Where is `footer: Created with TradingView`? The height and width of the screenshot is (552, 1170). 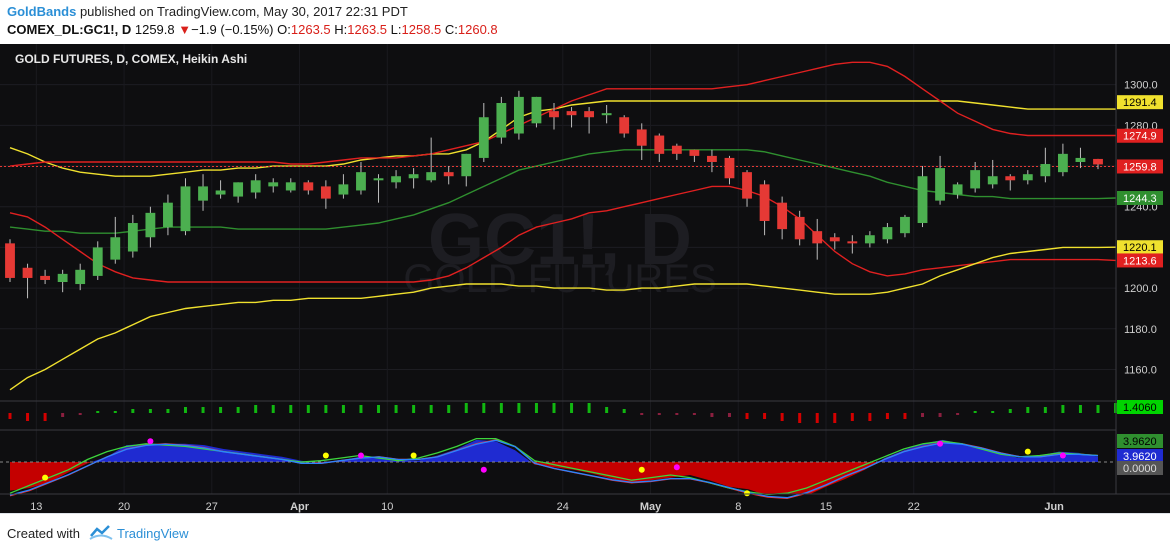
footer: Created with TradingView is located at coordinates (585, 532).